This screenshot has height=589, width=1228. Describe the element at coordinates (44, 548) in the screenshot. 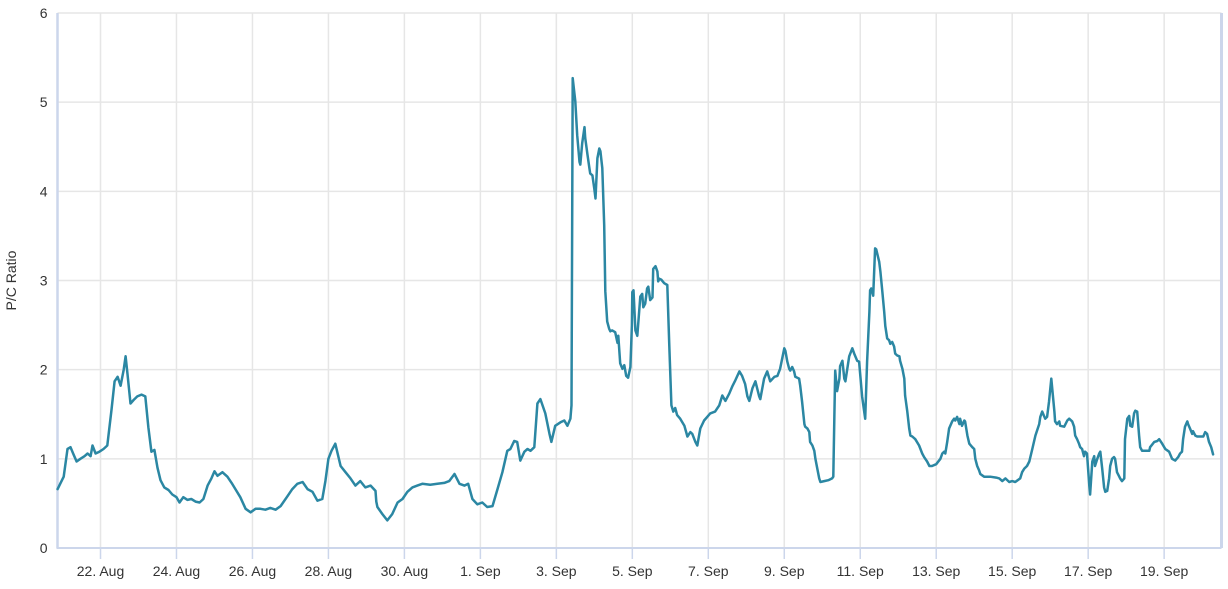

I see `y-tick-label: 0` at that location.